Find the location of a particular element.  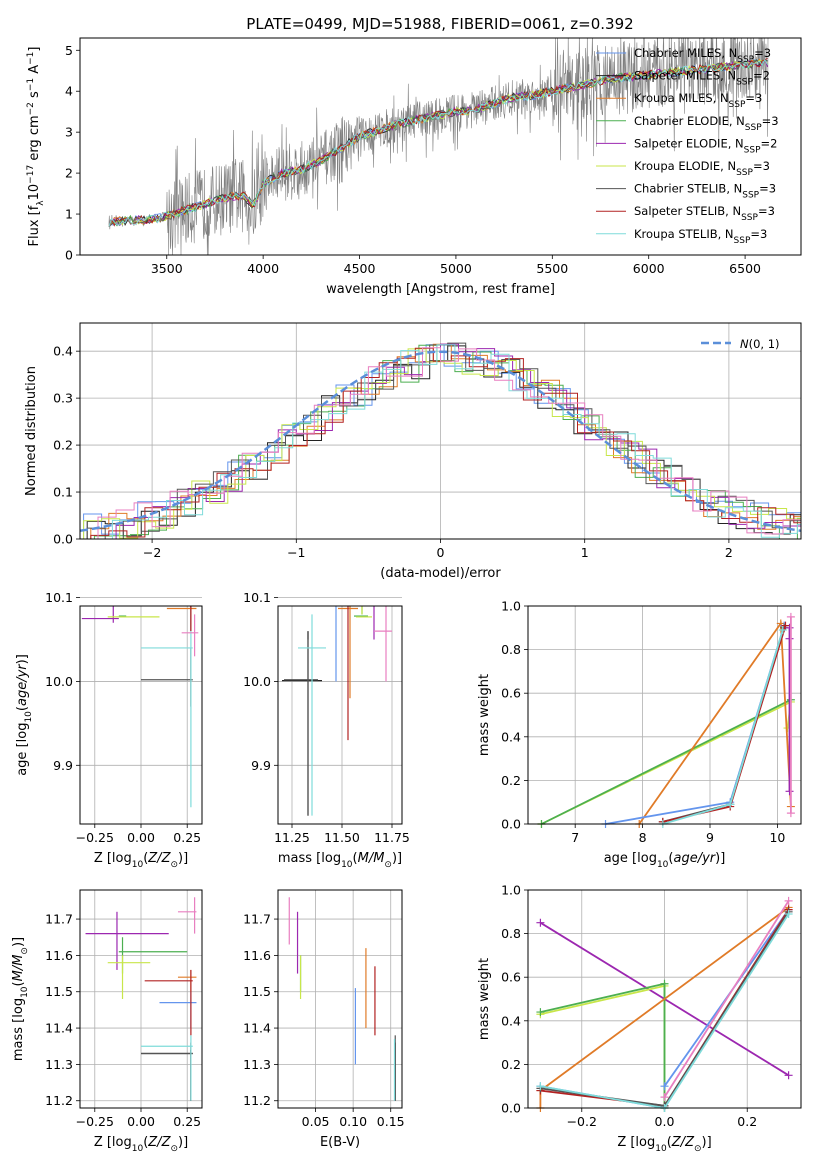

label-part: A is located at coordinates (34, 71).